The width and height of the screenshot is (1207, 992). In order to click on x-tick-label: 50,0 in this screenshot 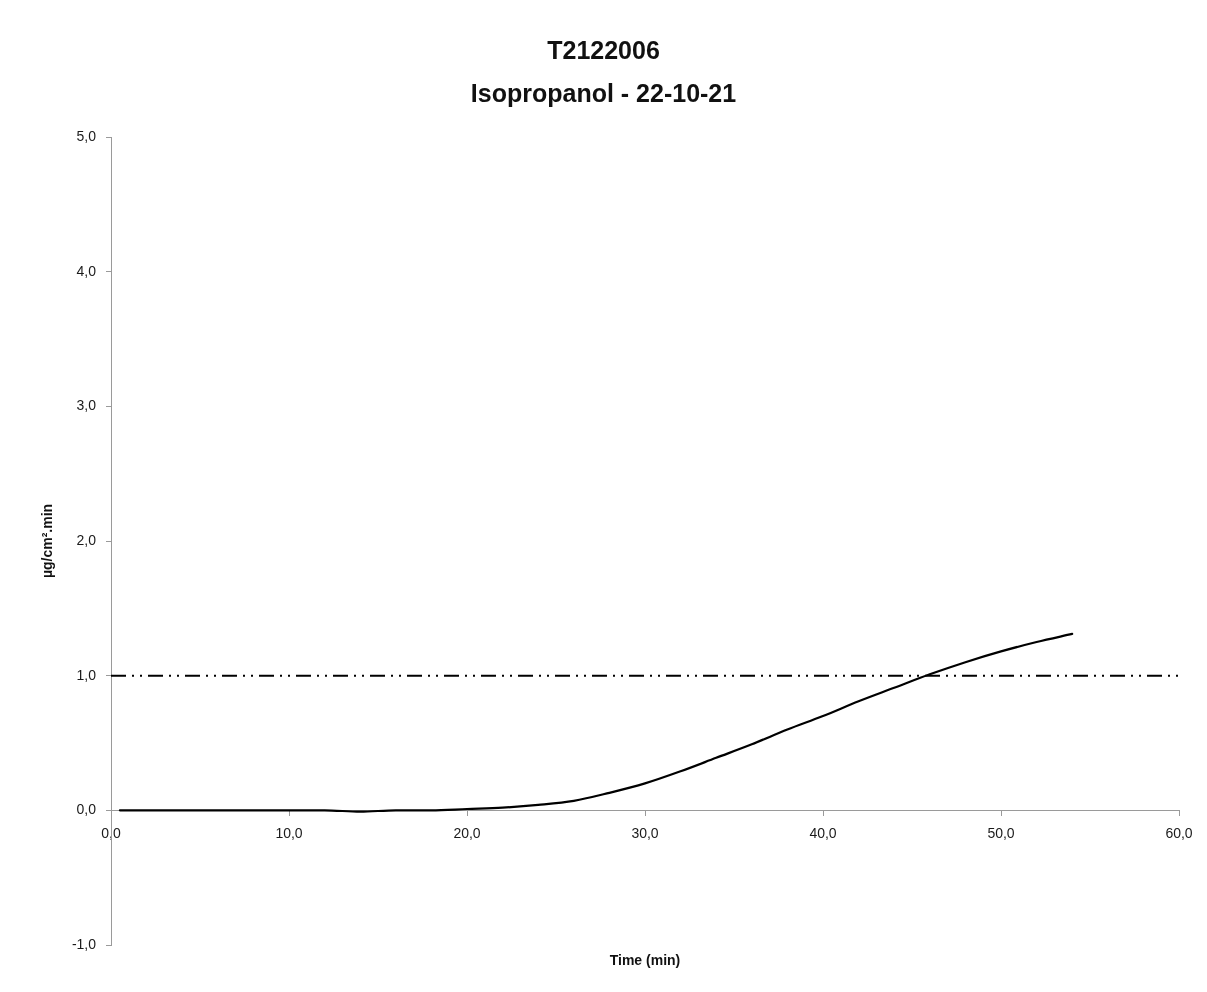, I will do `click(1001, 832)`.